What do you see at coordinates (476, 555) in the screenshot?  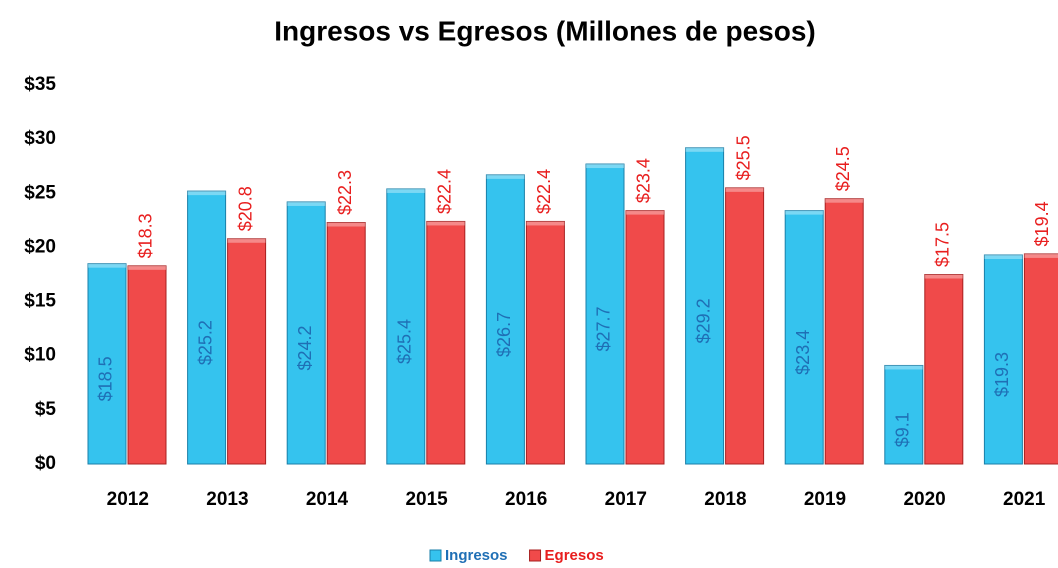 I see `legend-label: Ingresos` at bounding box center [476, 555].